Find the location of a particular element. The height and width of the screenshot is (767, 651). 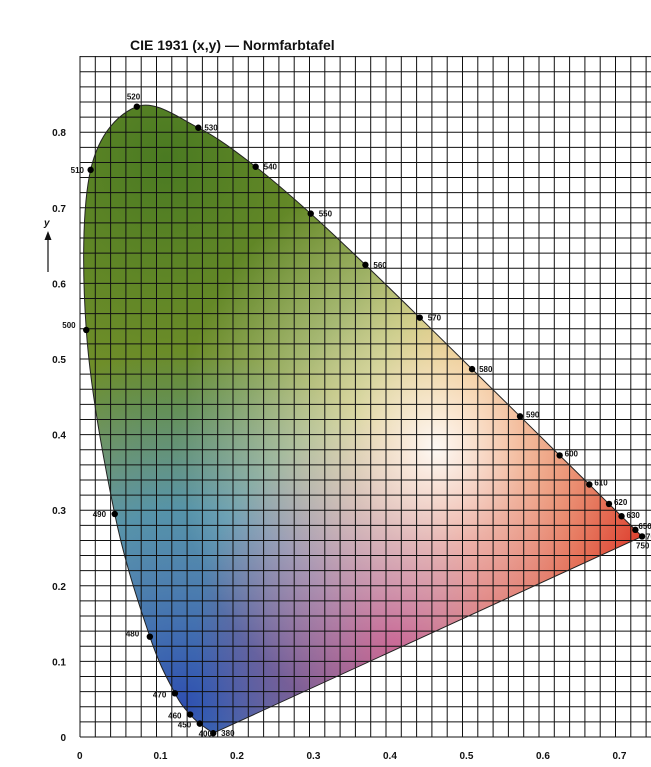

y-tick-label: 0.3 is located at coordinates (59, 511).